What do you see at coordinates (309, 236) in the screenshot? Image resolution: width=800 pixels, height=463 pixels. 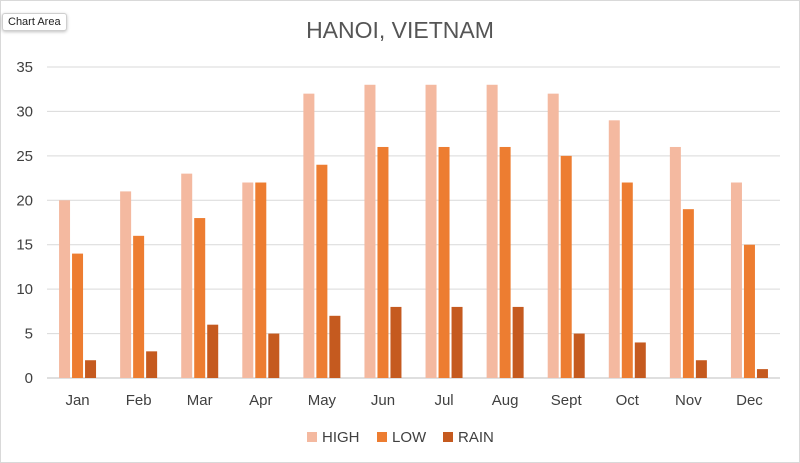 I see `bar-high-may` at bounding box center [309, 236].